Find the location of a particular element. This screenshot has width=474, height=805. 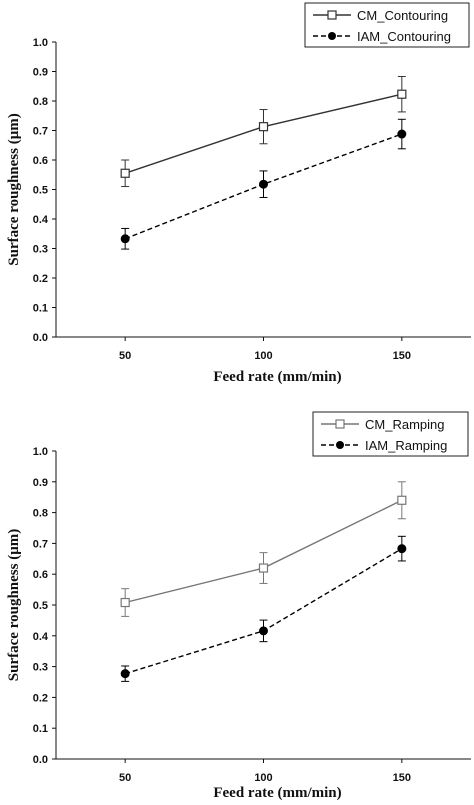

legend-label: IAM_Ramping is located at coordinates (406, 445).